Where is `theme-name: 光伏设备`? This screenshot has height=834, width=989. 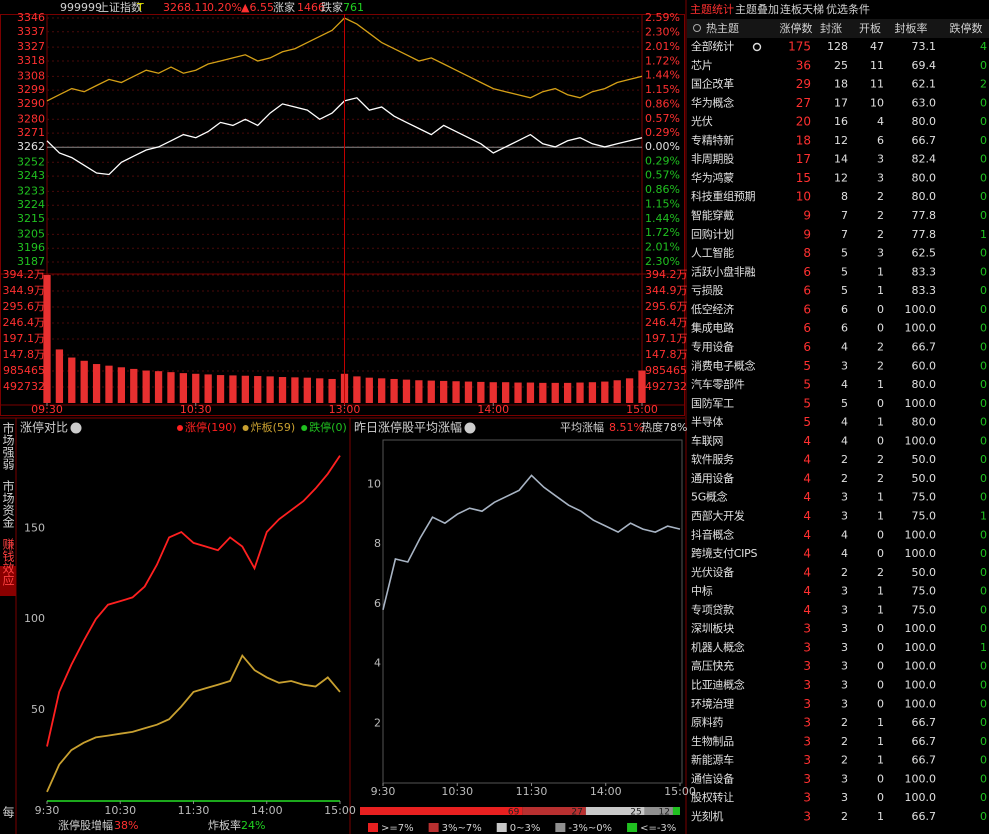
theme-name: 光伏设备 is located at coordinates (712, 572).